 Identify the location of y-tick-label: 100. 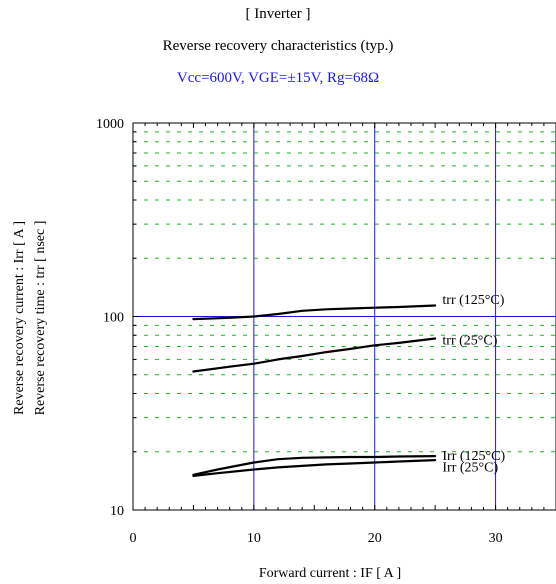
(113, 318).